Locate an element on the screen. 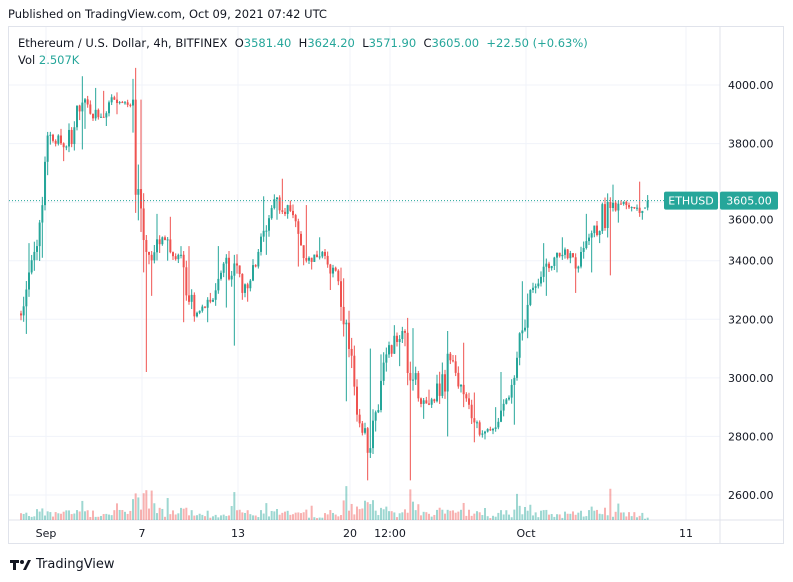  high-value: 3624.20 is located at coordinates (331, 43).